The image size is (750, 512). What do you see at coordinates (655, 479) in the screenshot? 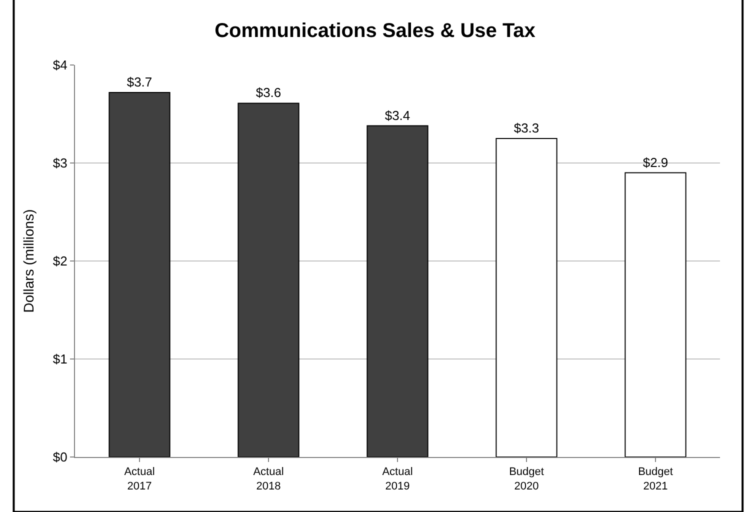
I see `x-tick-label: Budget 2021` at bounding box center [655, 479].